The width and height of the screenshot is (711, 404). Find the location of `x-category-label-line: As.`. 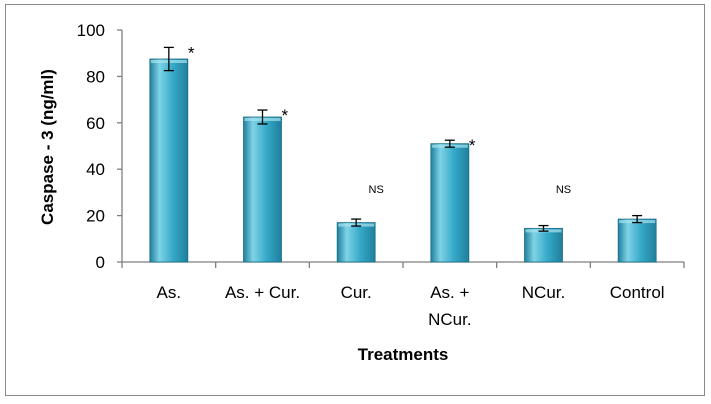

x-category-label-line: As. is located at coordinates (169, 292).